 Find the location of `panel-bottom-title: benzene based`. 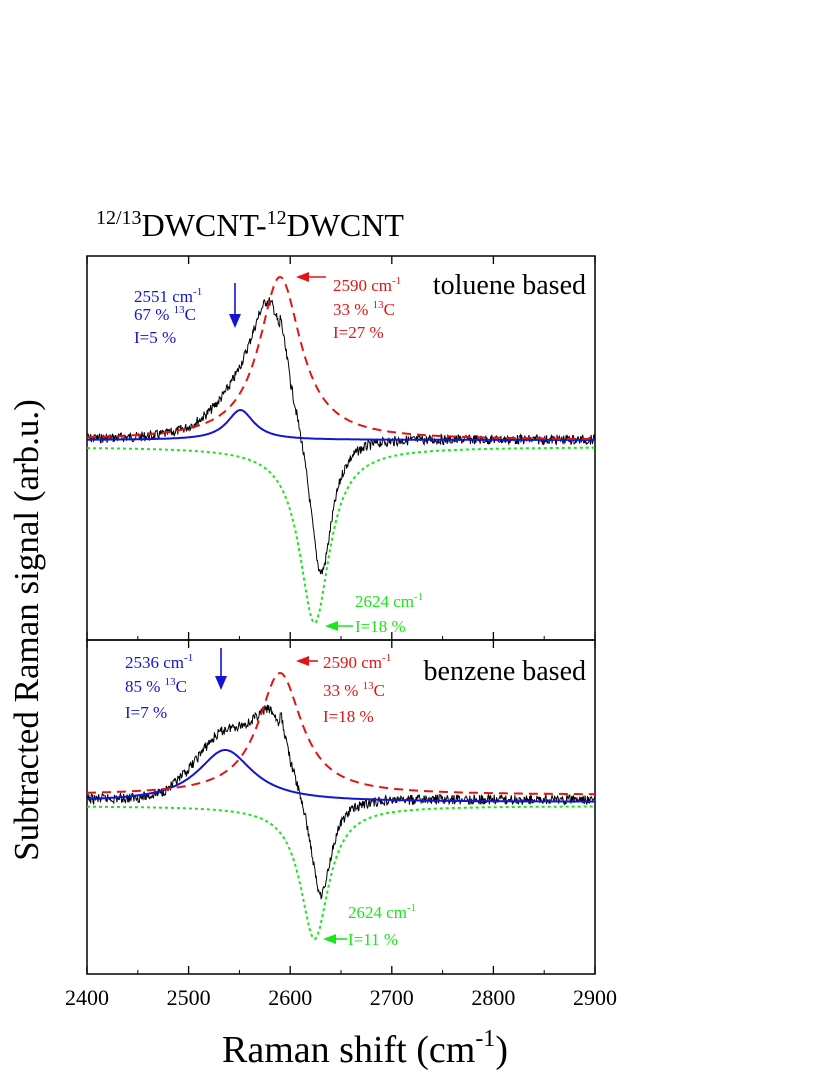

panel-bottom-title: benzene based is located at coordinates (505, 671).